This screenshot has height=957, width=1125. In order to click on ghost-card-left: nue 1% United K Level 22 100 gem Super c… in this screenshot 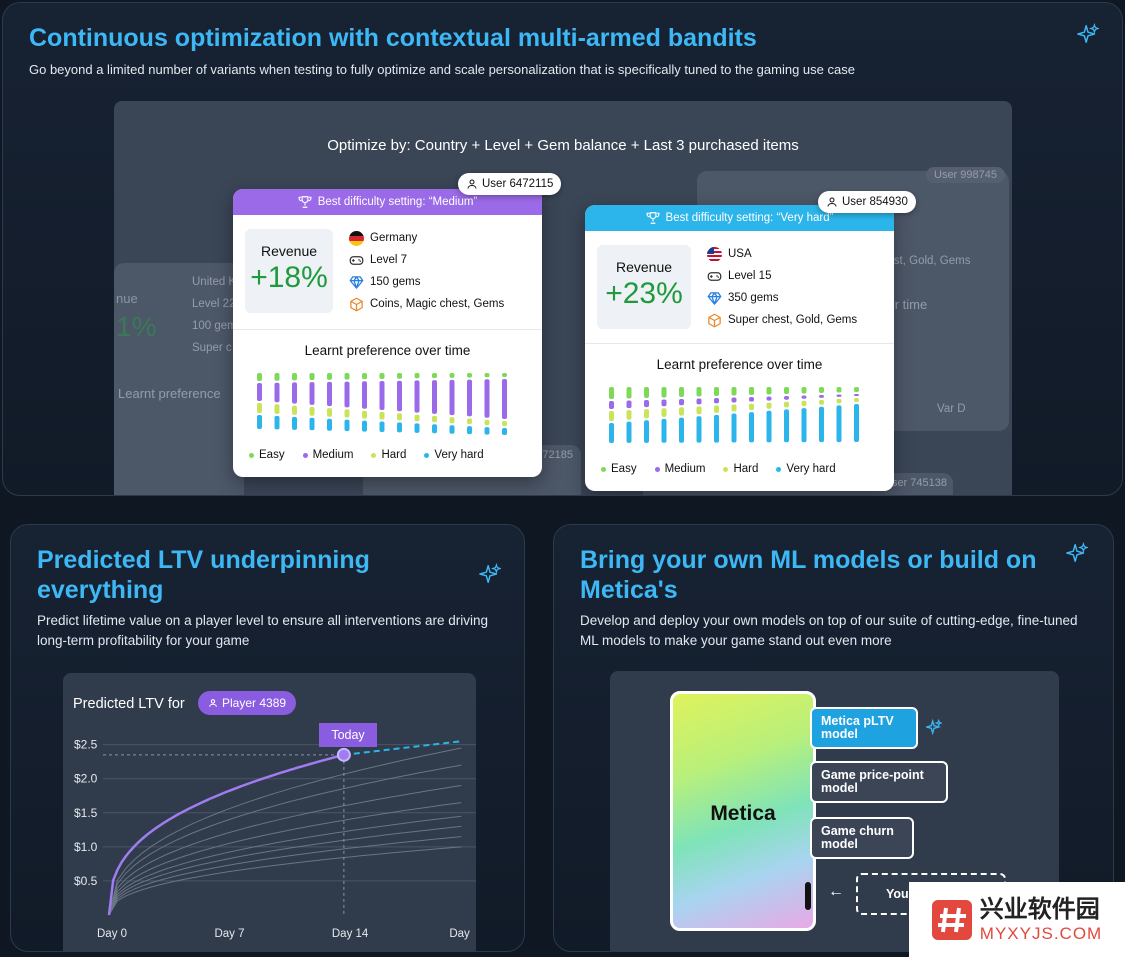, I will do `click(179, 379)`.